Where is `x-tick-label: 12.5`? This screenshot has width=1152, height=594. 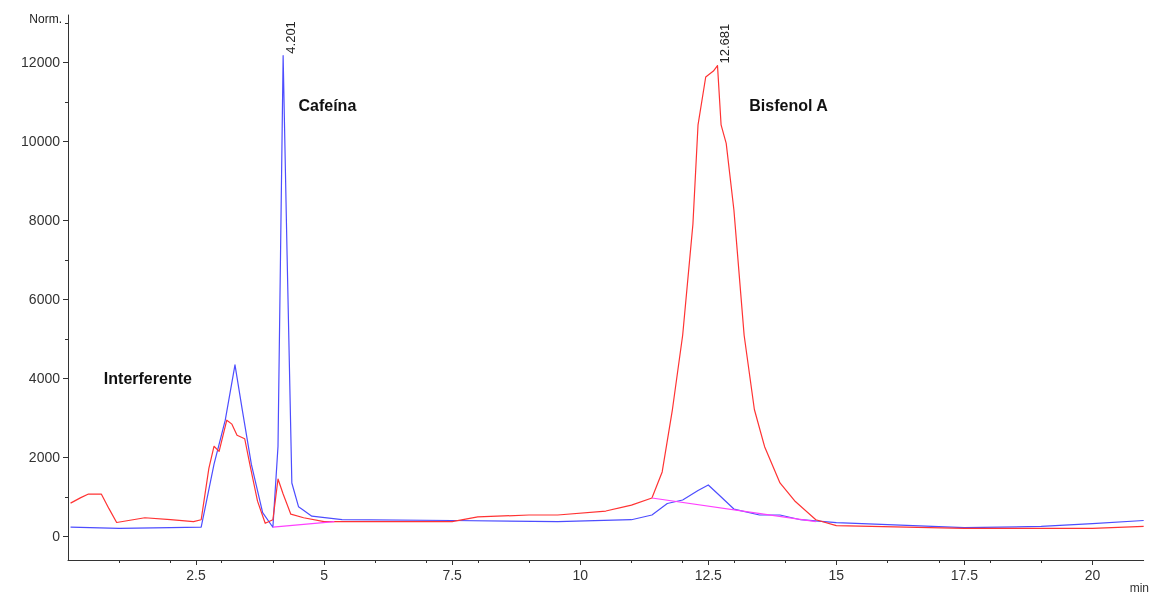
x-tick-label: 12.5 is located at coordinates (708, 575).